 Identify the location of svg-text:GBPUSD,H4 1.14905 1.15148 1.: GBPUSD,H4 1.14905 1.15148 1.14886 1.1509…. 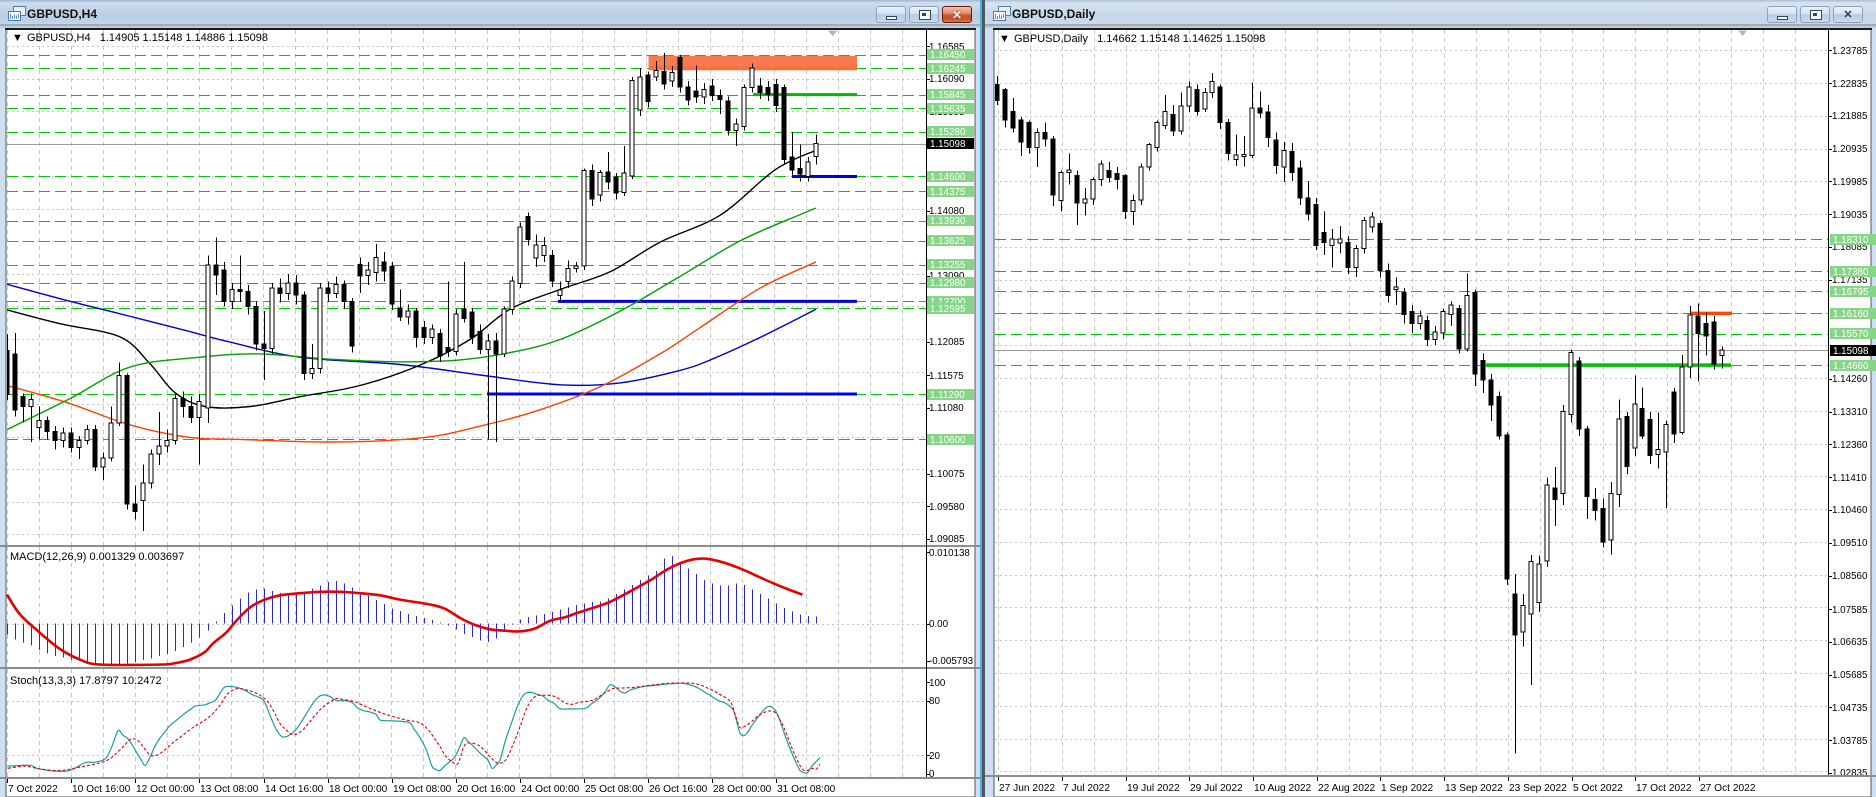
(147, 38).